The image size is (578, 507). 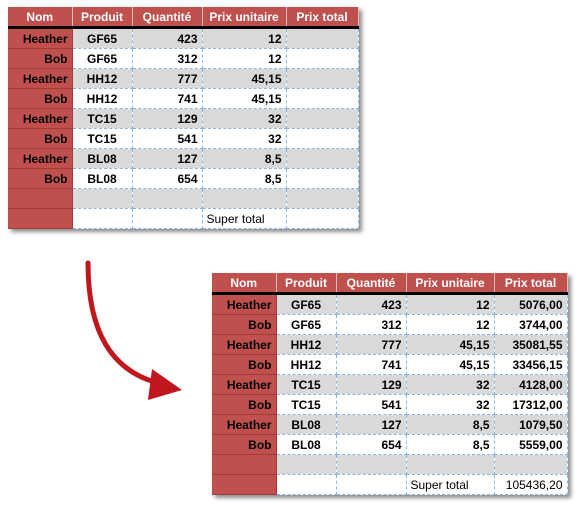 What do you see at coordinates (531, 384) in the screenshot?
I see `cell-prix-total: 4128,00` at bounding box center [531, 384].